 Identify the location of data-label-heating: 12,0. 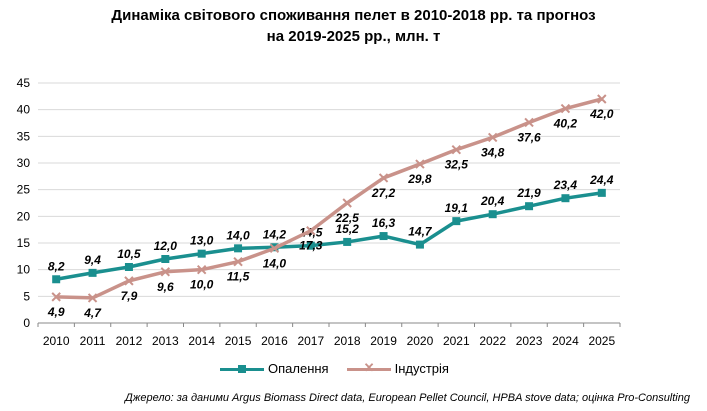
(166, 246).